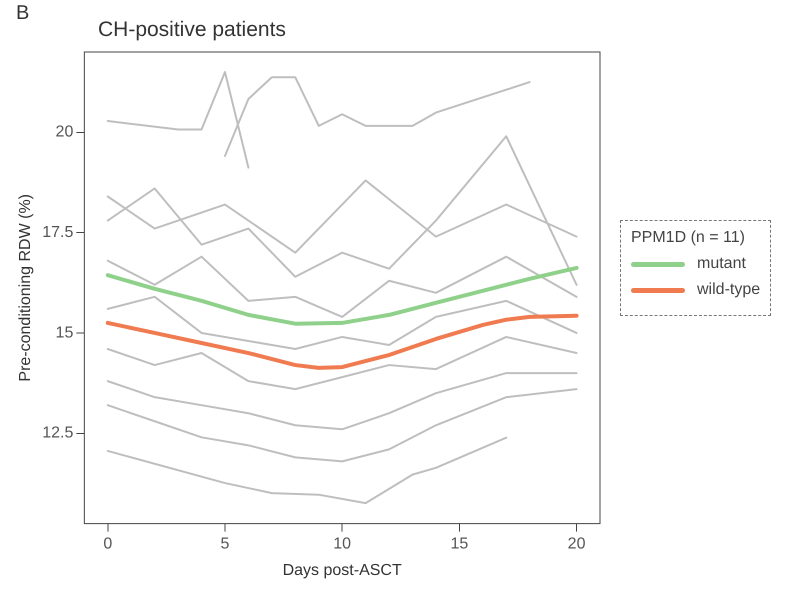 The height and width of the screenshot is (590, 808). I want to click on x-axis-title: Days post-ASCT, so click(342, 570).